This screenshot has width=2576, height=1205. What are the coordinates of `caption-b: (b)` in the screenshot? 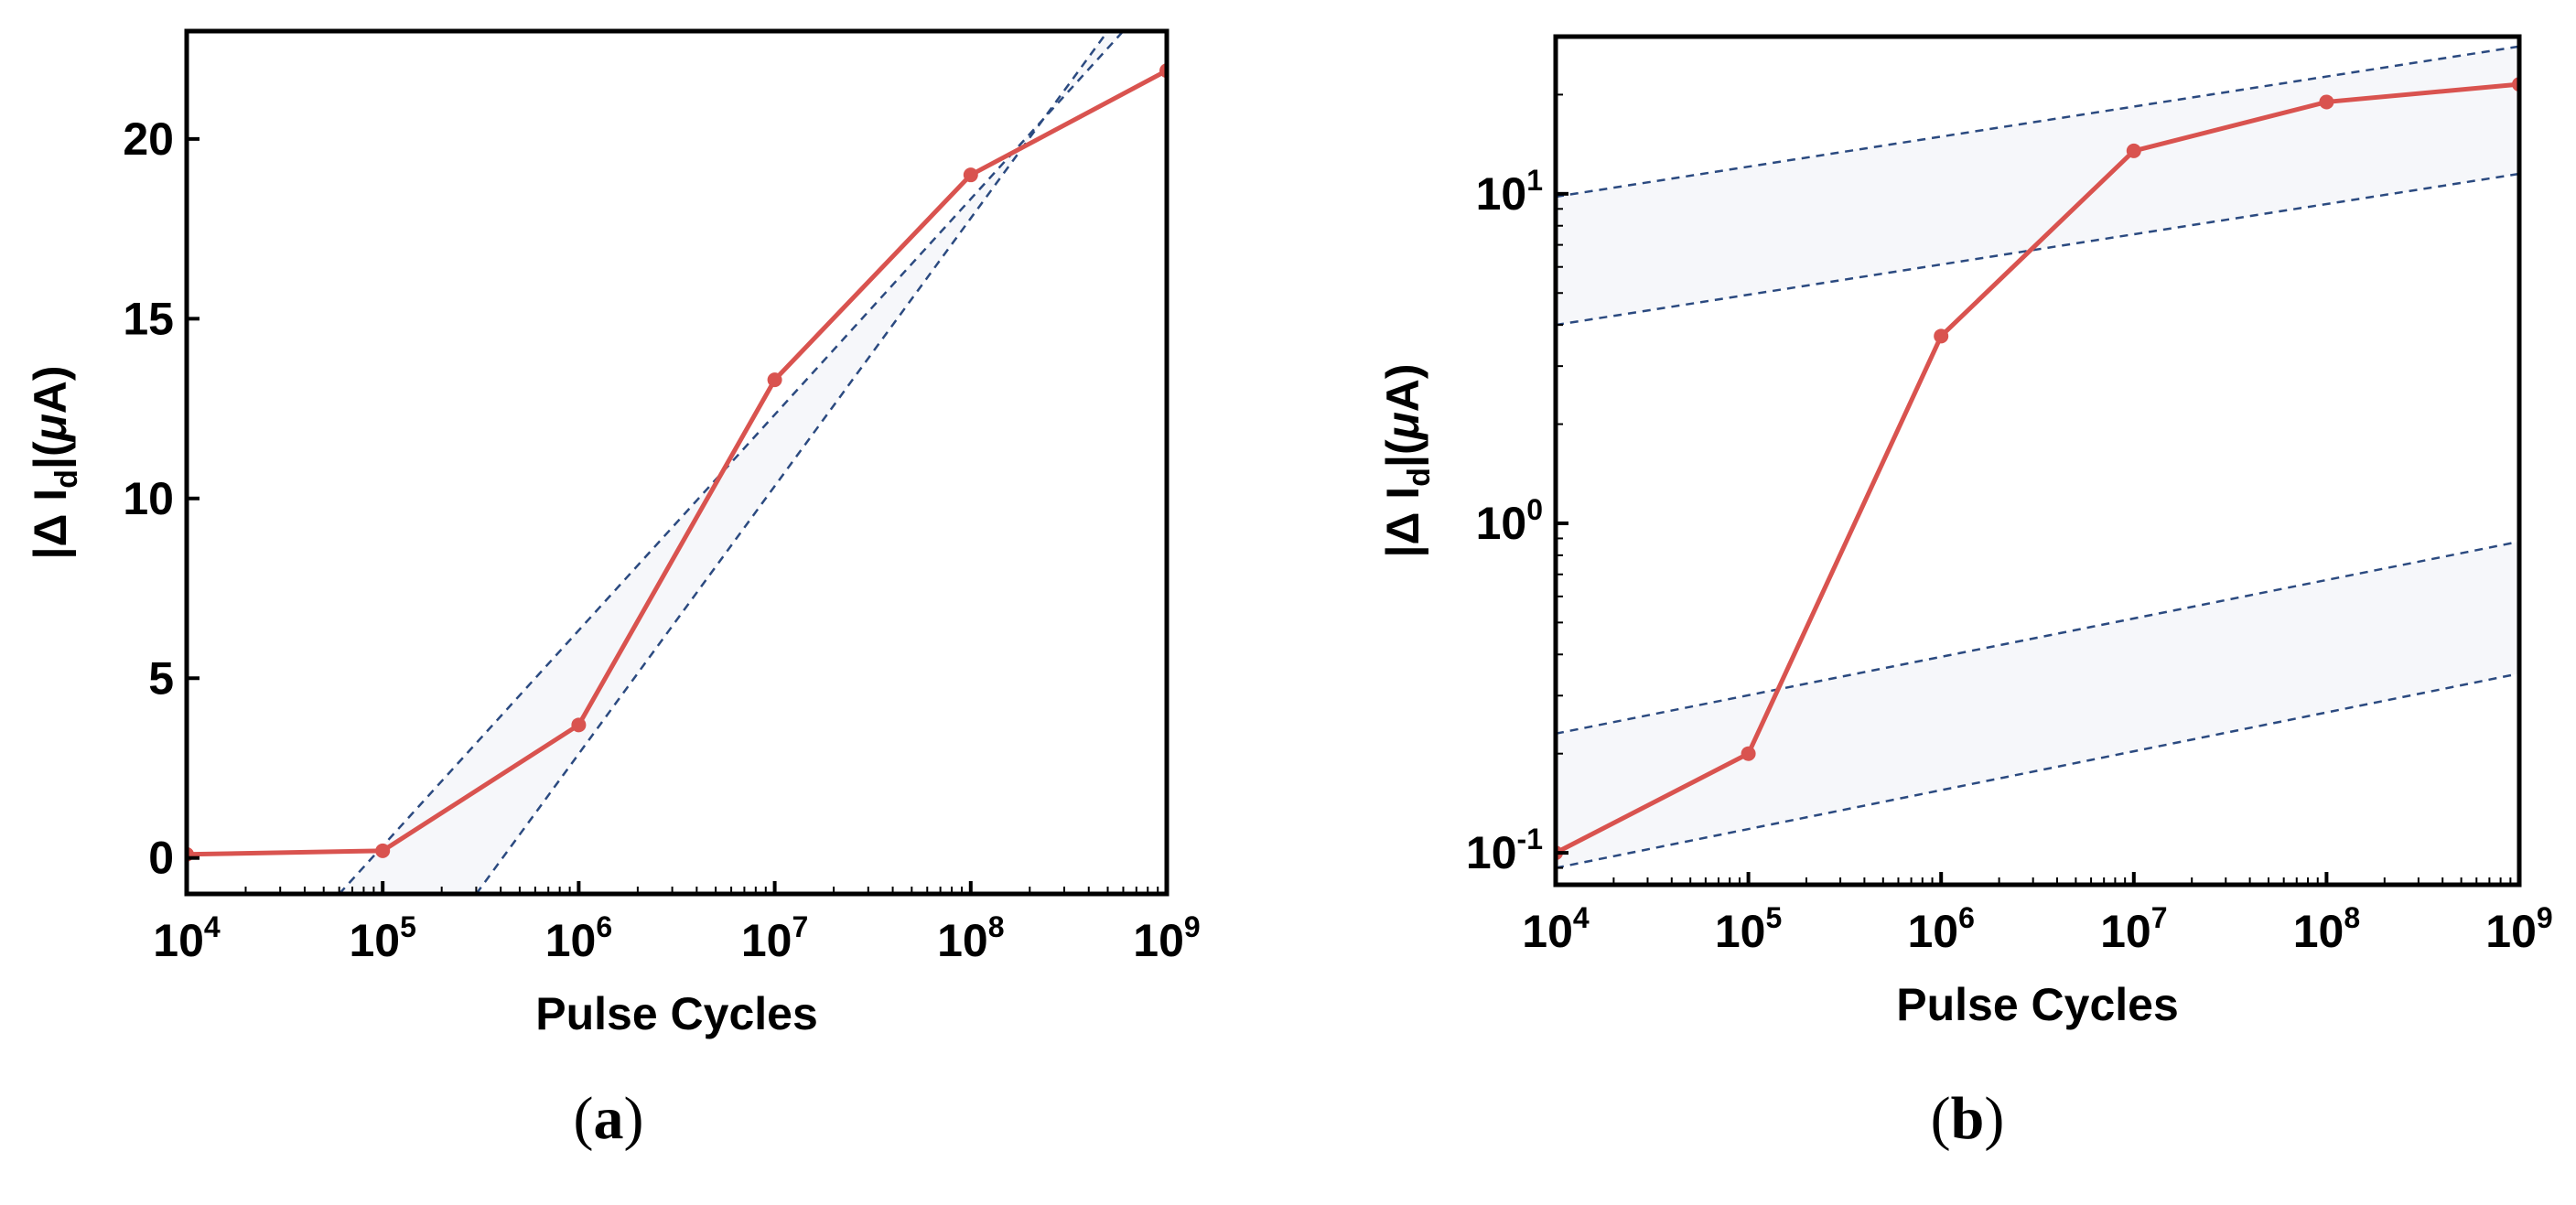 It's located at (1967, 1118).